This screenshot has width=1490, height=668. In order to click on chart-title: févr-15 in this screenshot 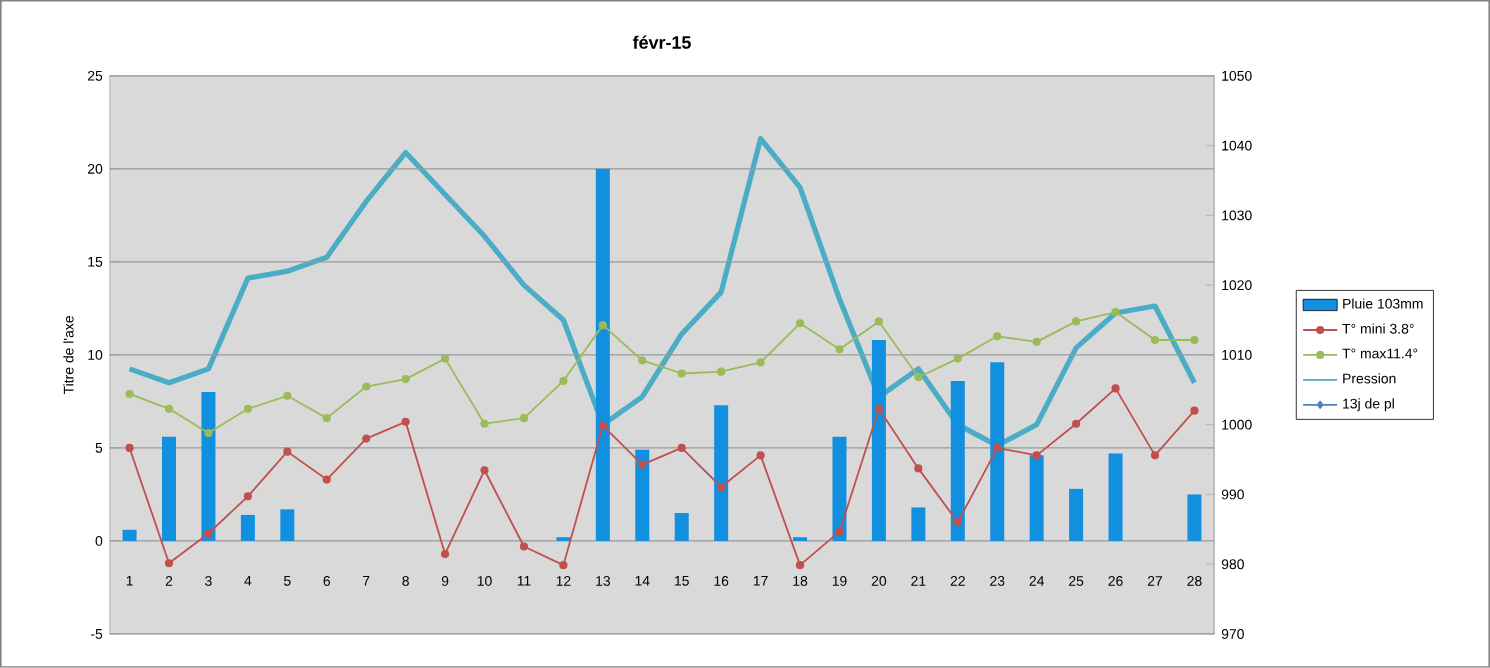, I will do `click(661, 42)`.